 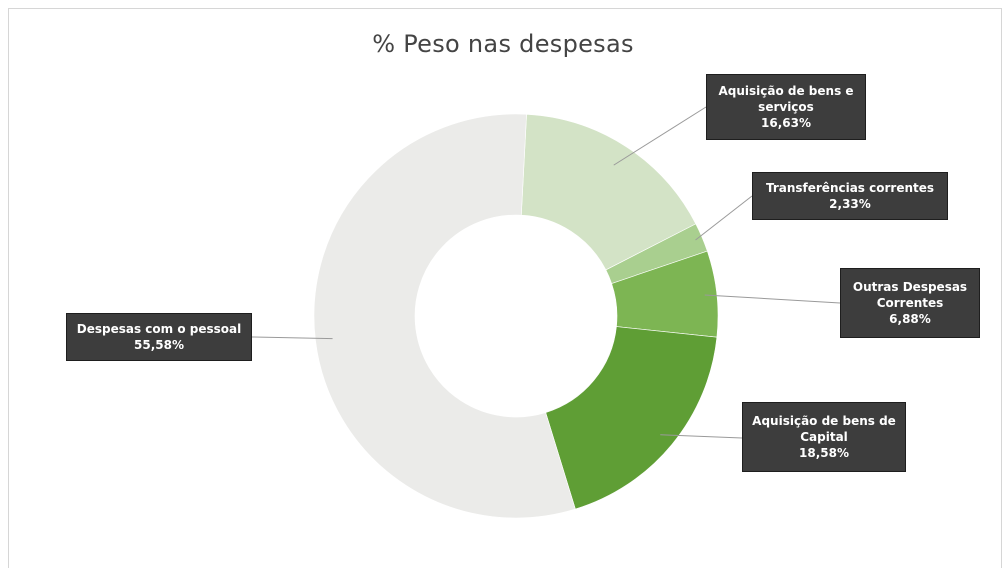 I want to click on data-label-3: Outras Despesas Correntes 6,88%, so click(x=910, y=303).